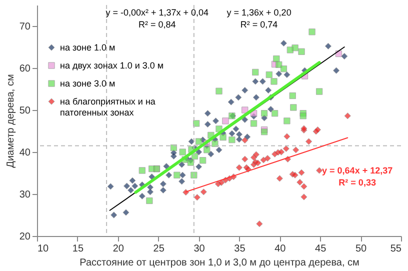 The image size is (408, 271). Describe the element at coordinates (259, 18) in the screenshot. I see `annotation: y = 1,36x + 0,20 R² = 0,74` at that location.